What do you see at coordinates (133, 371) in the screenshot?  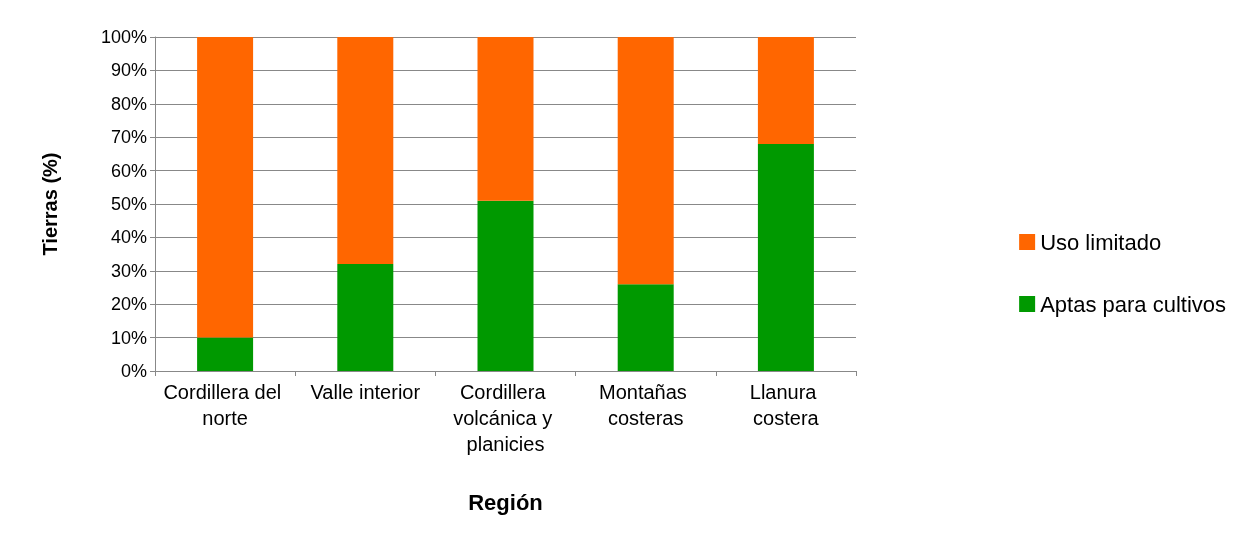 I see `y-tick-label: 0%` at bounding box center [133, 371].